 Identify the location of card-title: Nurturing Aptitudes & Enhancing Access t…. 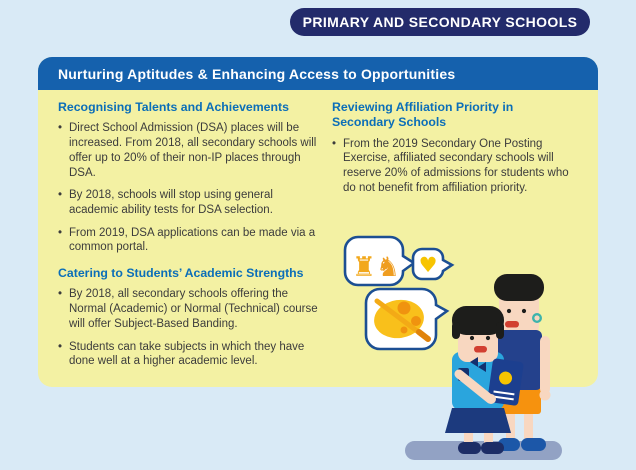
(257, 73).